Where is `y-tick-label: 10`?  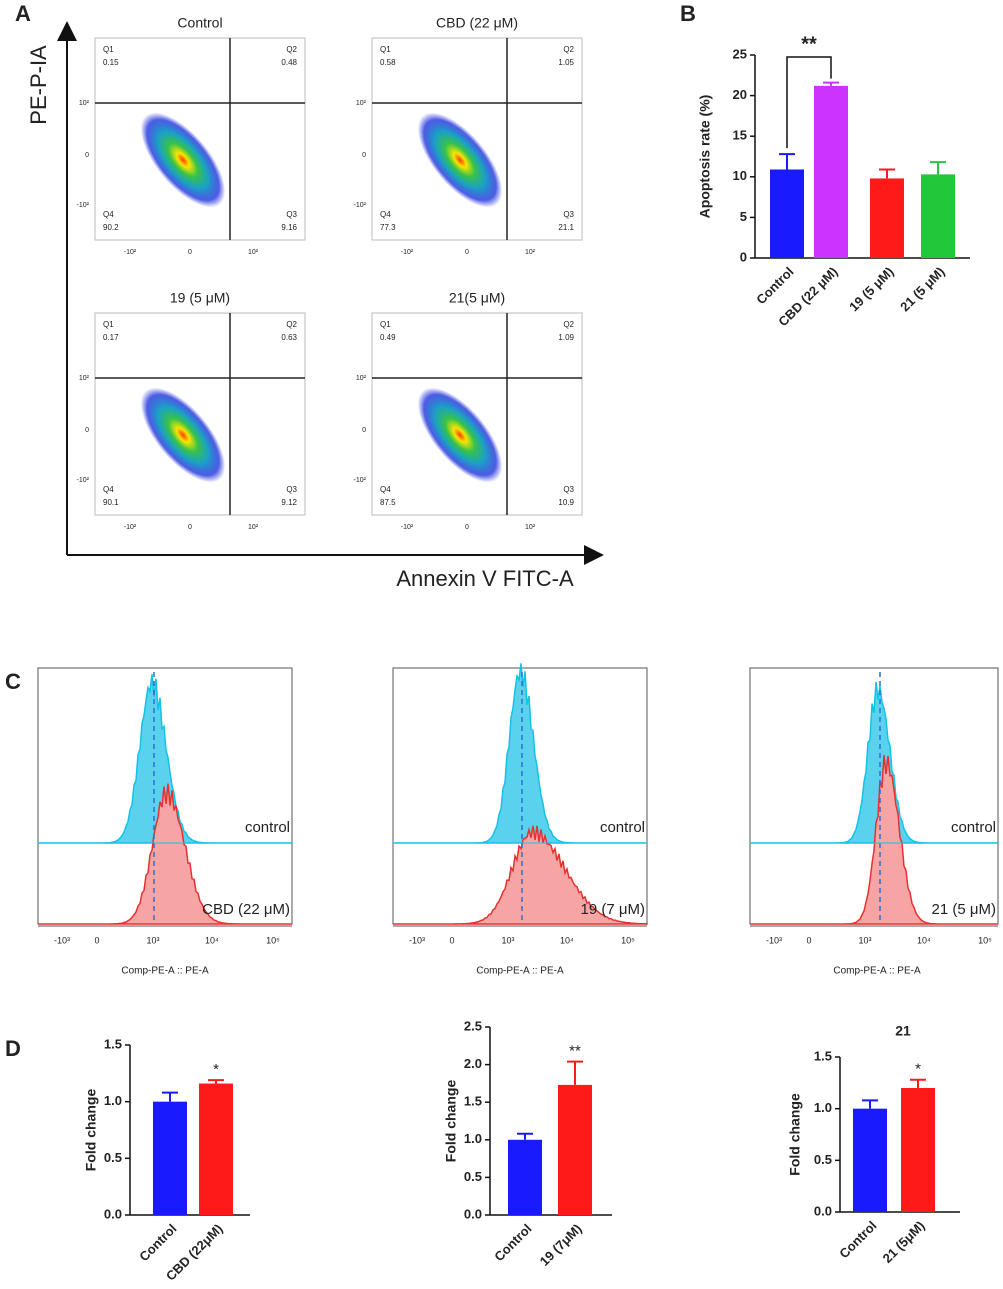
y-tick-label: 10 is located at coordinates (740, 175).